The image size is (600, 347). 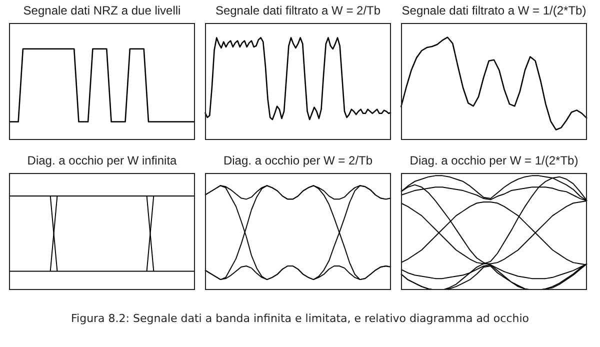 What do you see at coordinates (102, 11) in the screenshot?
I see `chart-title: Segnale dati NRZ a due livelli` at bounding box center [102, 11].